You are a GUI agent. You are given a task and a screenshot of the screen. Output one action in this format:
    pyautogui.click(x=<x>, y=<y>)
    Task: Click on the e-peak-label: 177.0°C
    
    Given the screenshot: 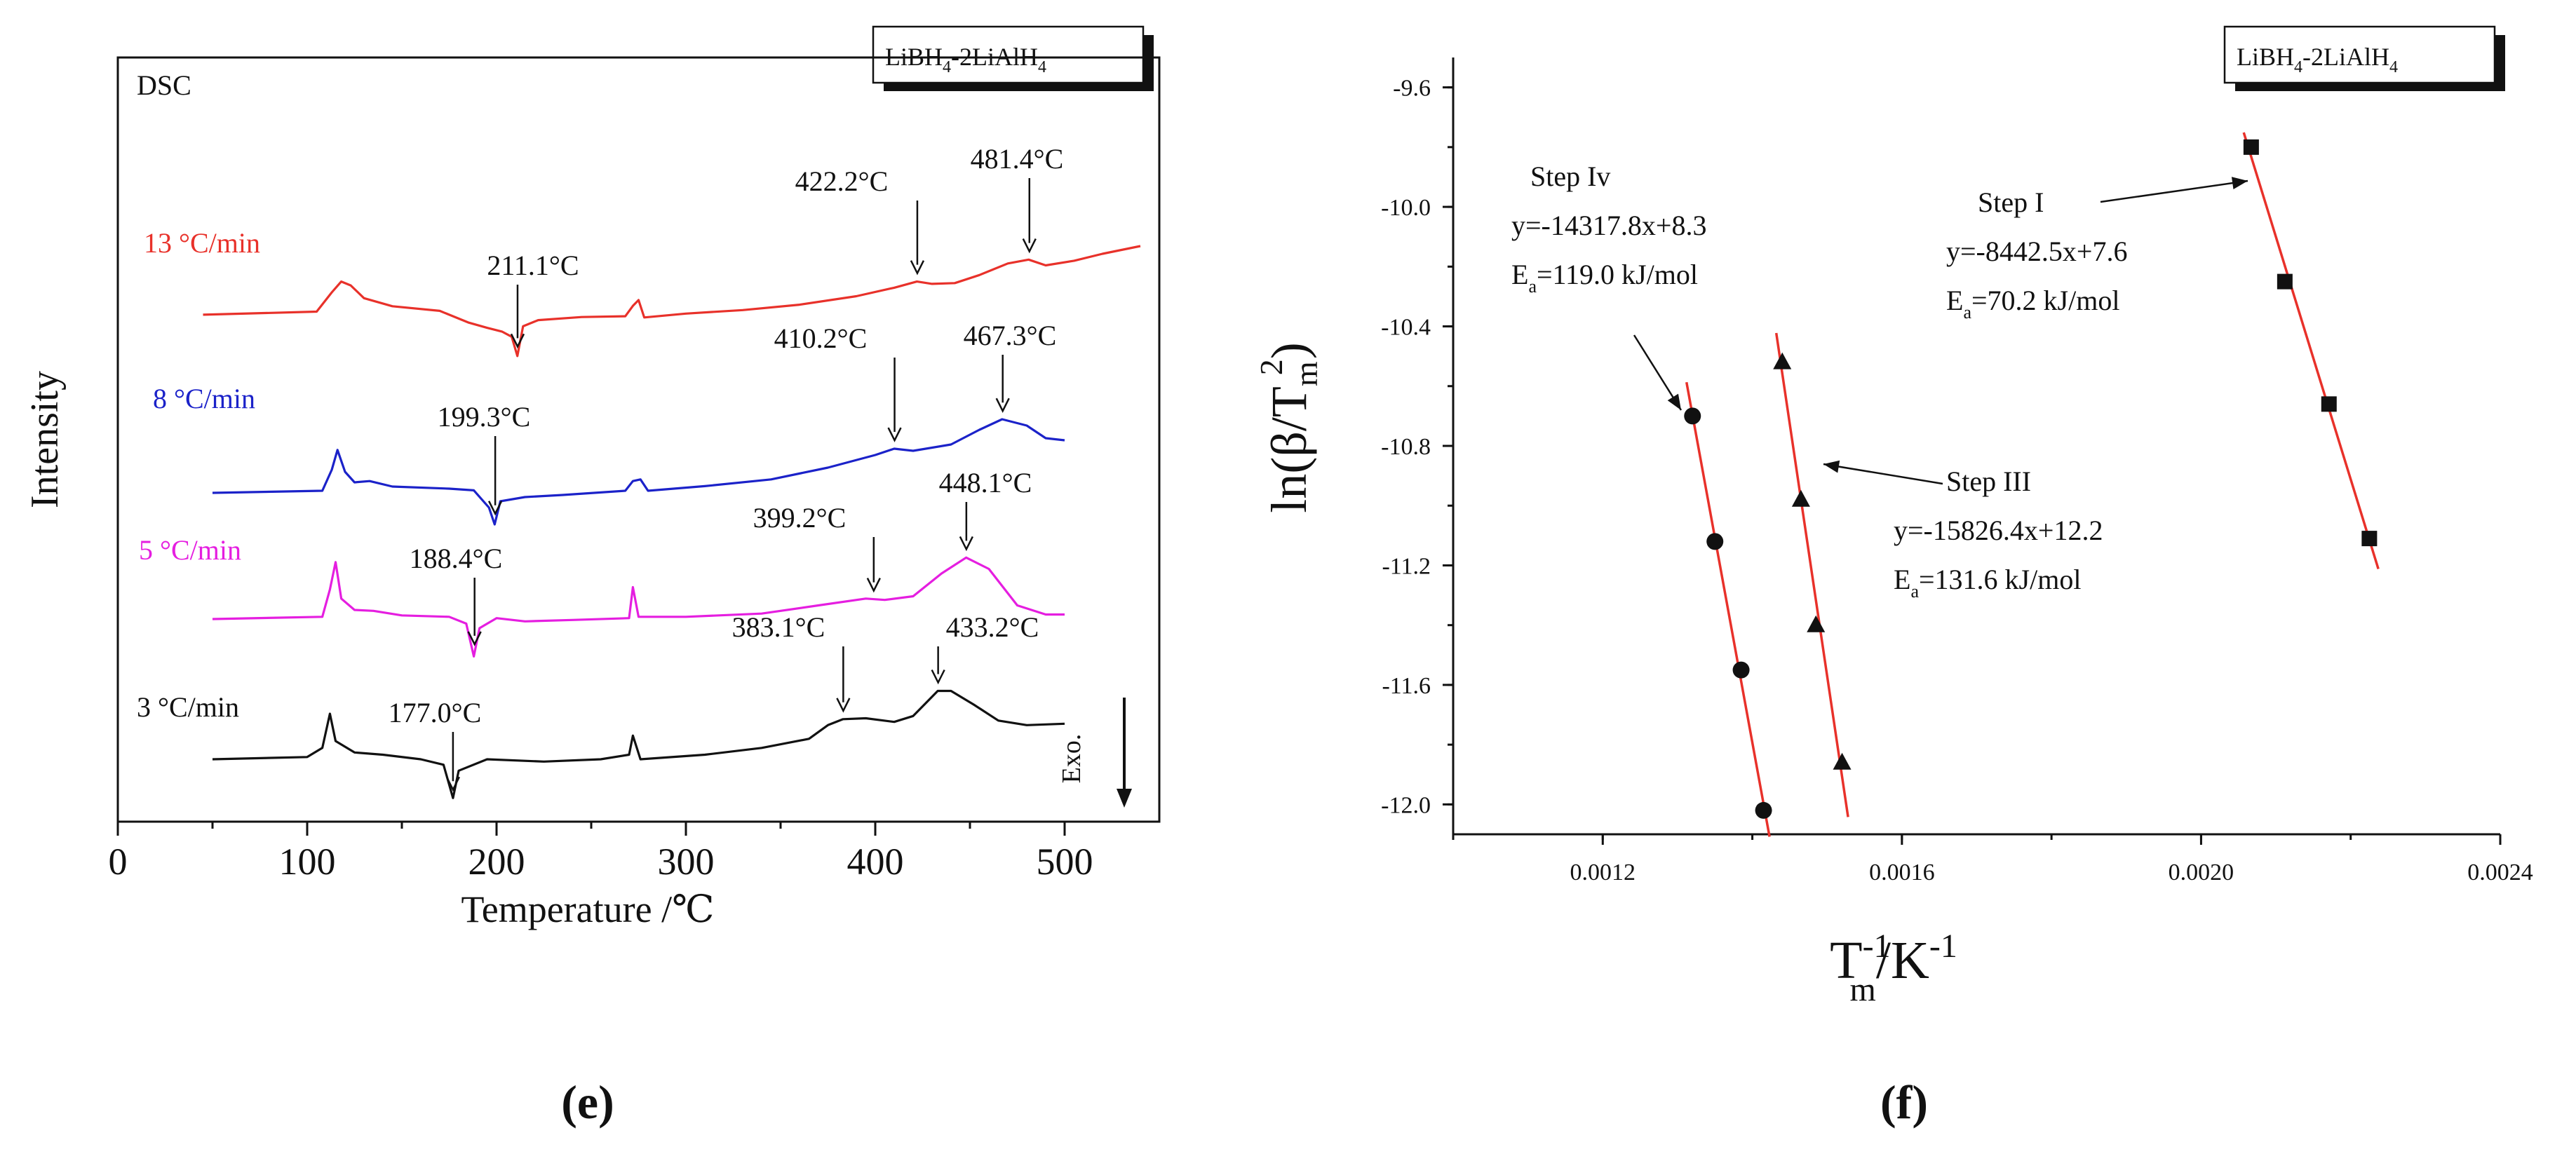 What is the action you would take?
    pyautogui.click(x=435, y=713)
    